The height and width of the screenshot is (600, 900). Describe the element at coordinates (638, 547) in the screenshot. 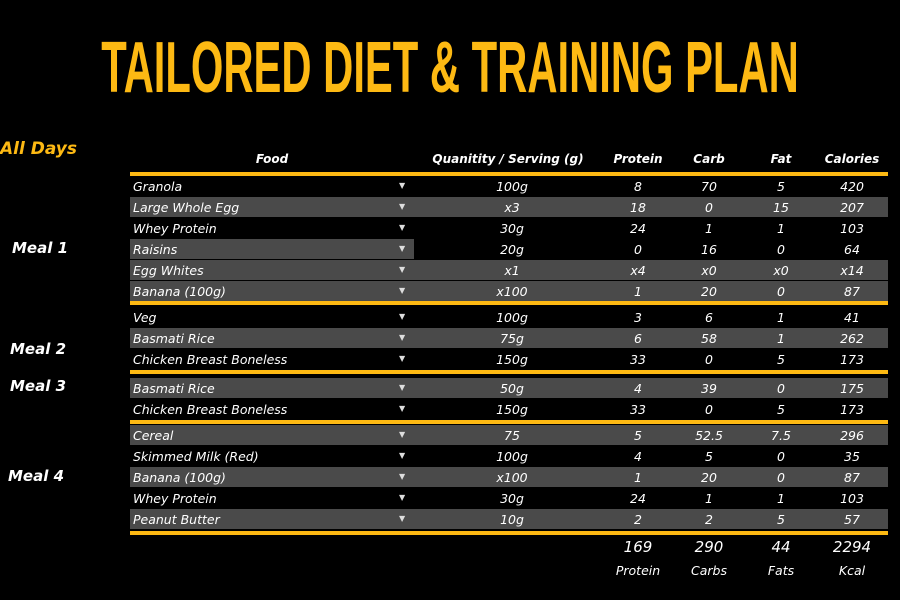

I see `total-protein: 169` at that location.